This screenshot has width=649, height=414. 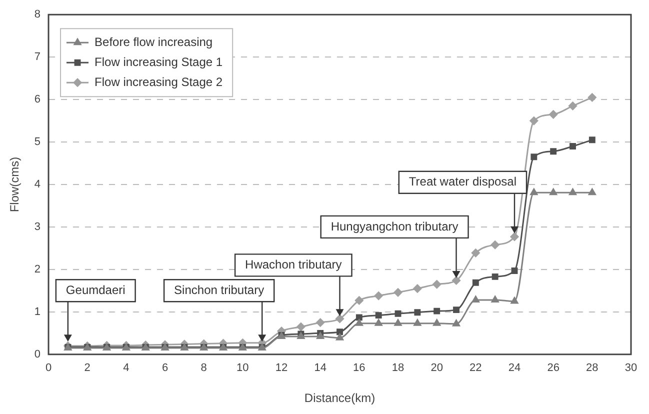 I want to click on x-tick-label: 26, so click(x=553, y=368).